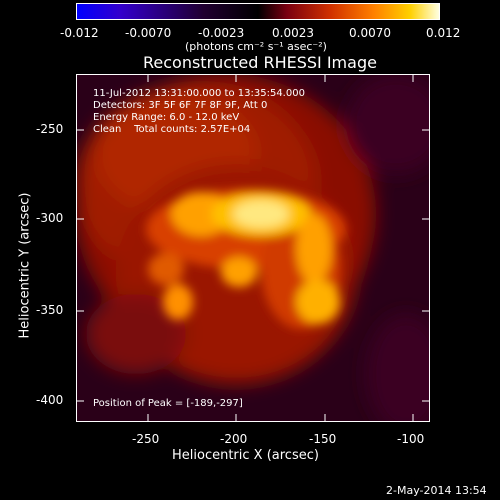  What do you see at coordinates (166, 117) in the screenshot?
I see `info-line: Energy Range: 6.0 - 12.0 keV` at bounding box center [166, 117].